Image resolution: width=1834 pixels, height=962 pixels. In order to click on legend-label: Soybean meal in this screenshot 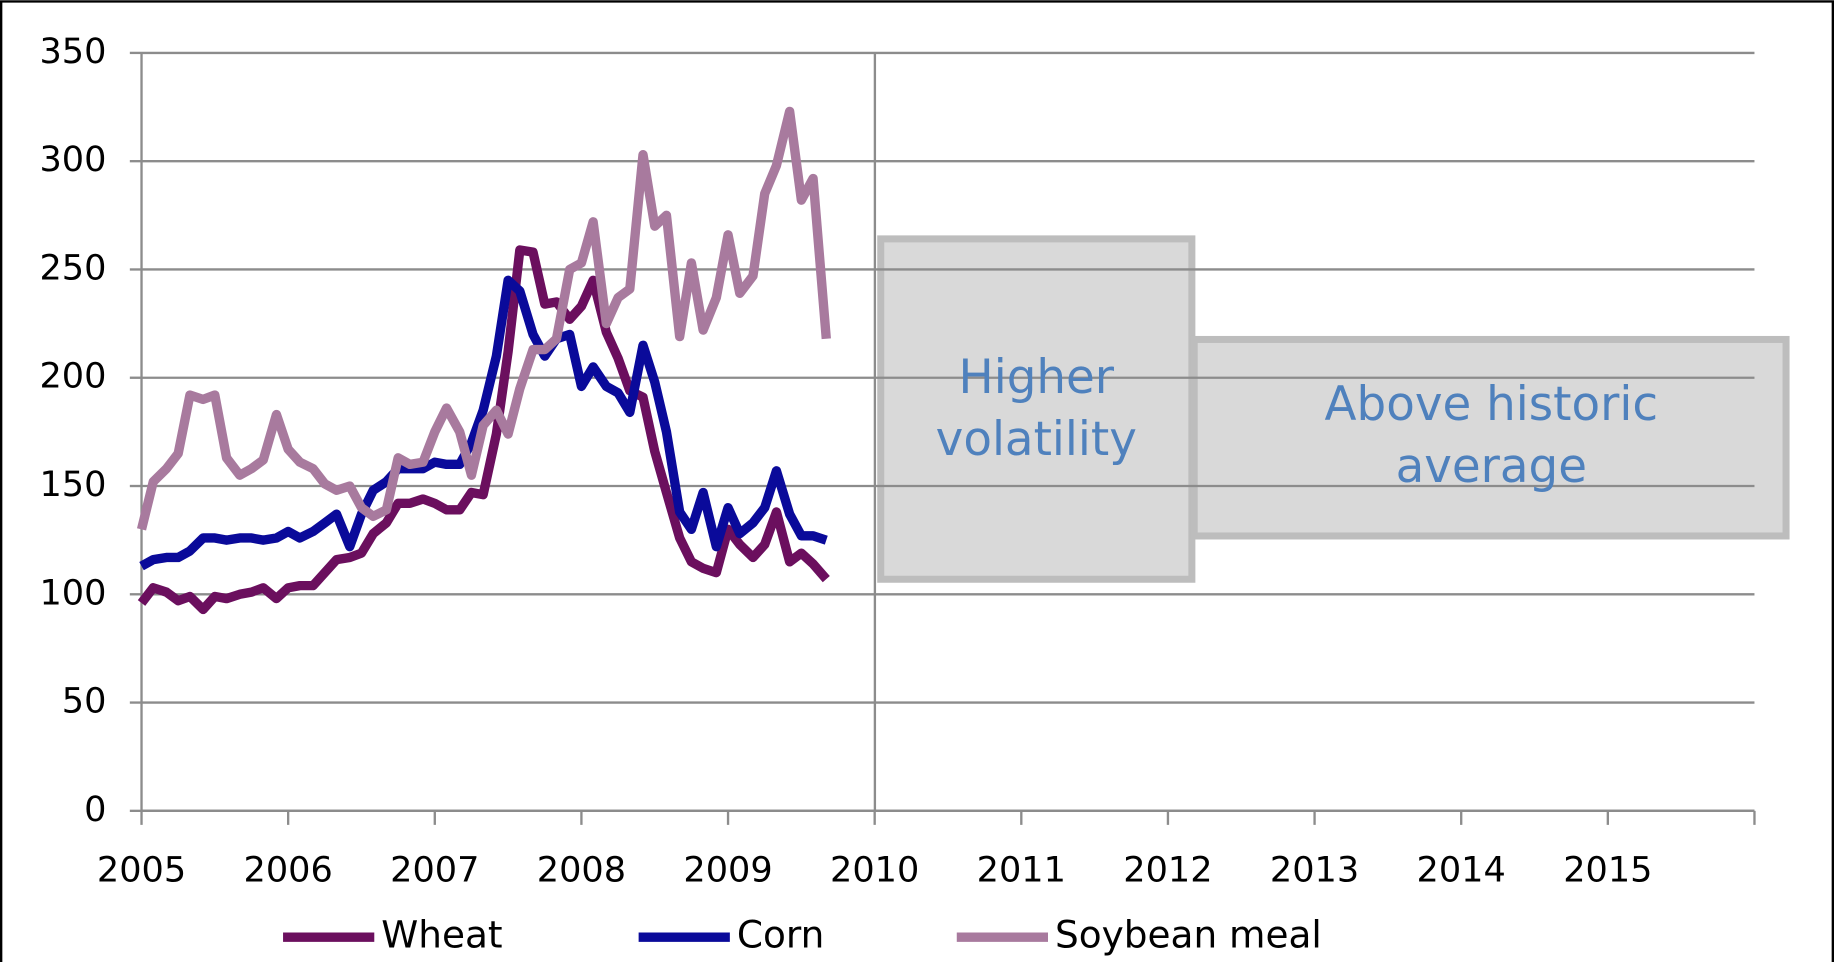, I will do `click(1188, 935)`.